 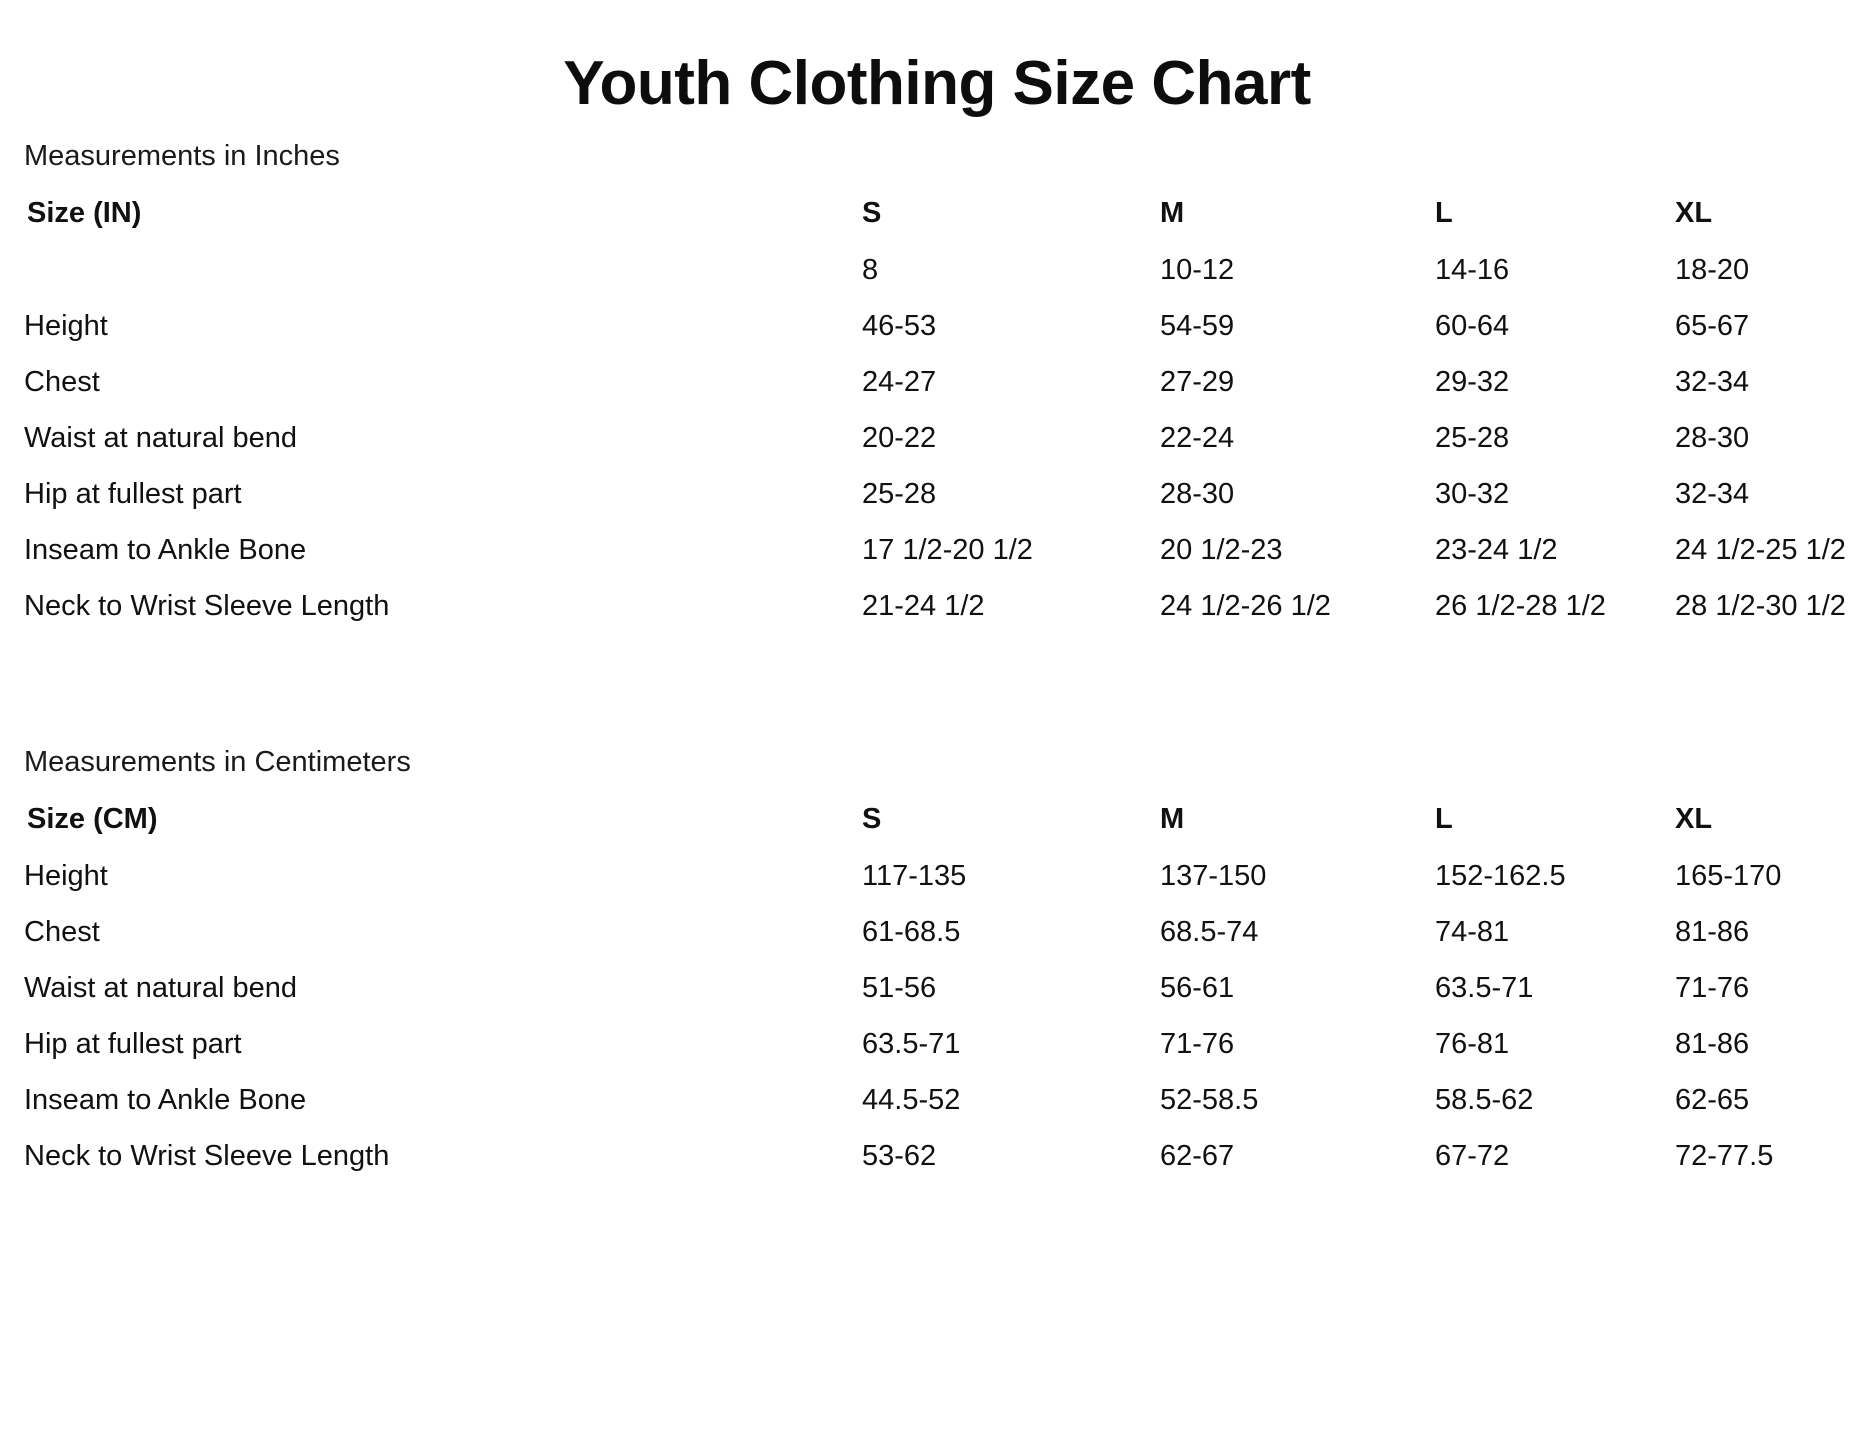 What do you see at coordinates (1197, 438) in the screenshot?
I see `cell-m: 22-24` at bounding box center [1197, 438].